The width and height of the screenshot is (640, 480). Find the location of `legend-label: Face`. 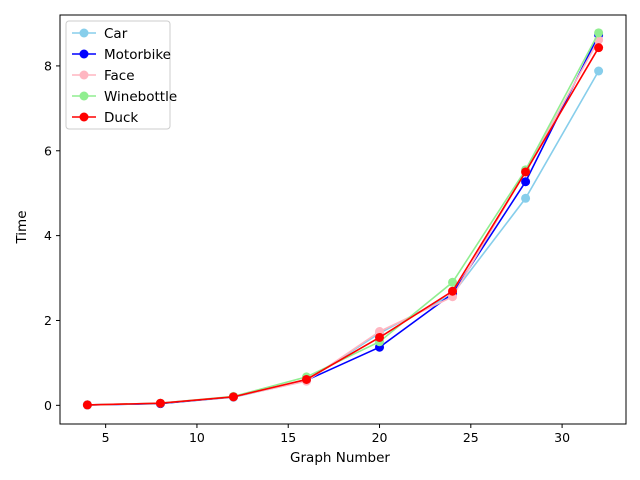

legend-label: Face is located at coordinates (119, 76).